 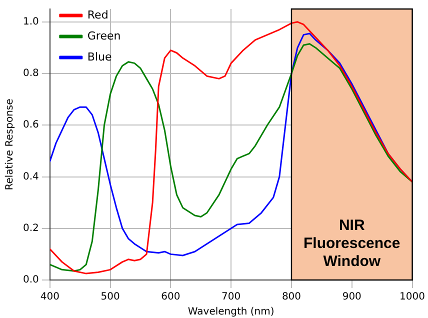 I want to click on x-tick-label: 600, so click(x=170, y=297).